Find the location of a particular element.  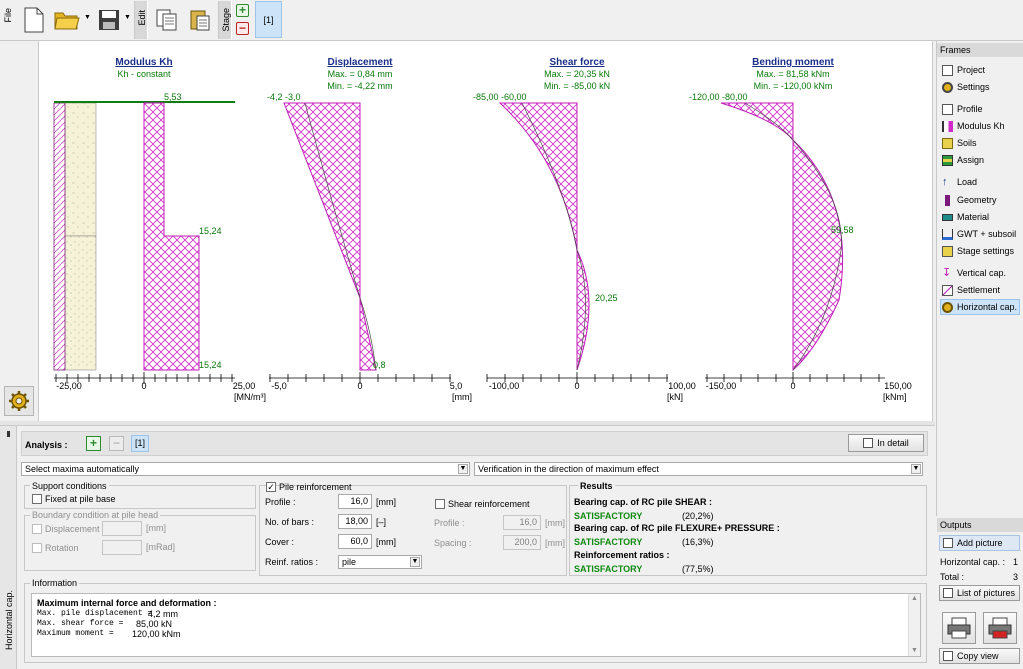

list-of-pictures-button: List of pictures is located at coordinates (979, 593).